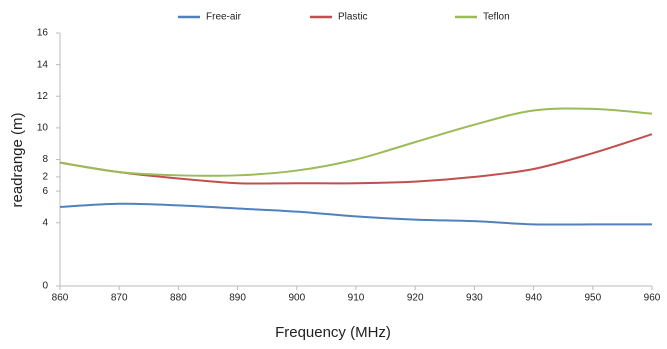 This screenshot has height=349, width=667. I want to click on x-tick-label: 940, so click(533, 298).